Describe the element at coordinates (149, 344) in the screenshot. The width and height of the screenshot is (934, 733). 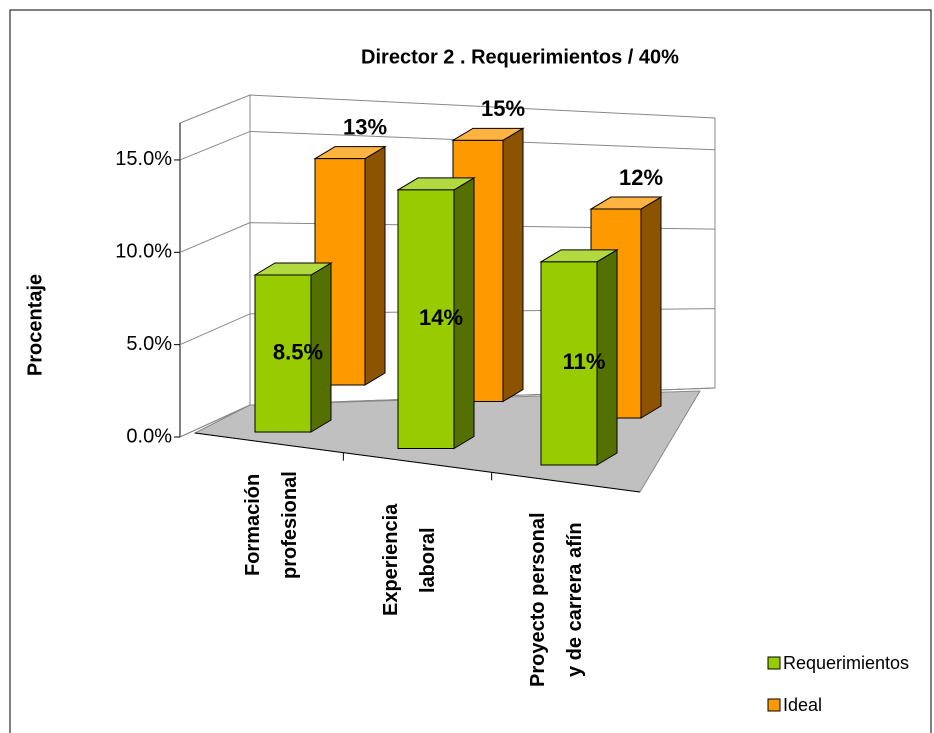
I see `y-tick-label: 5.0%` at that location.